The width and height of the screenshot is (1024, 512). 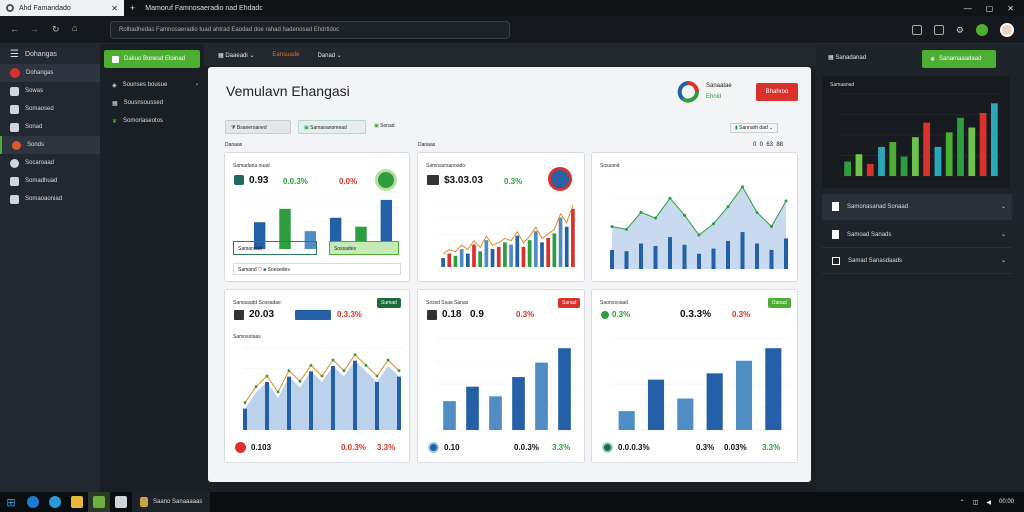 I want to click on plus-icon: +, so click(x=133, y=8).